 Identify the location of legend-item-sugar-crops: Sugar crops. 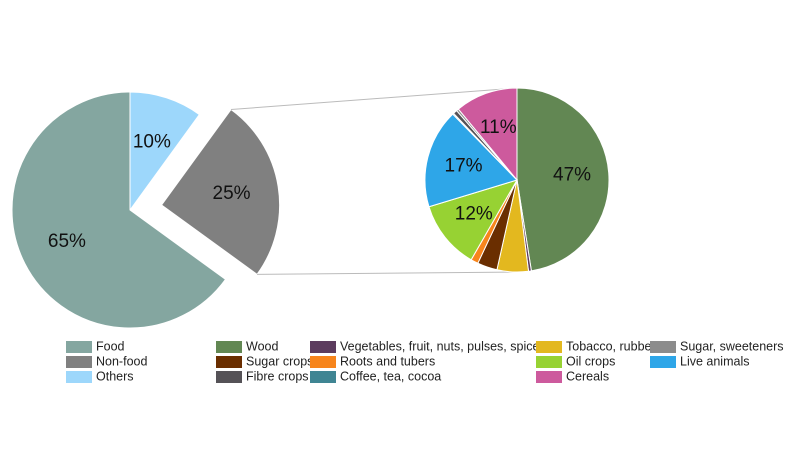
(264, 361).